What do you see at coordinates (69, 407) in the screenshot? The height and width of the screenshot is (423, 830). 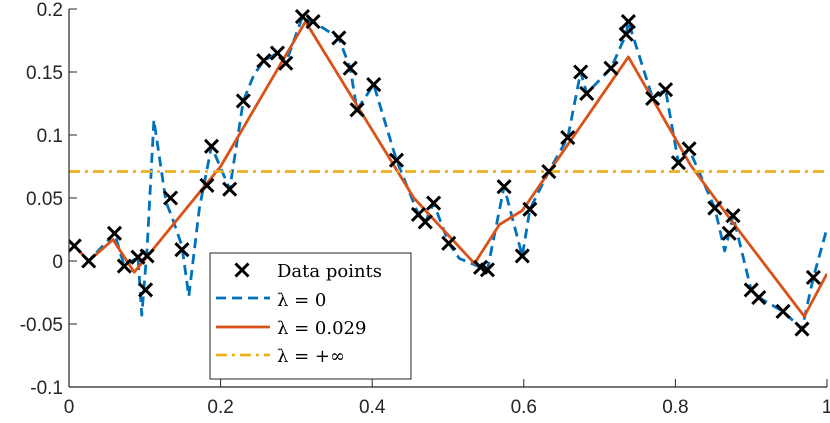 I see `x-tick-label: 0` at bounding box center [69, 407].